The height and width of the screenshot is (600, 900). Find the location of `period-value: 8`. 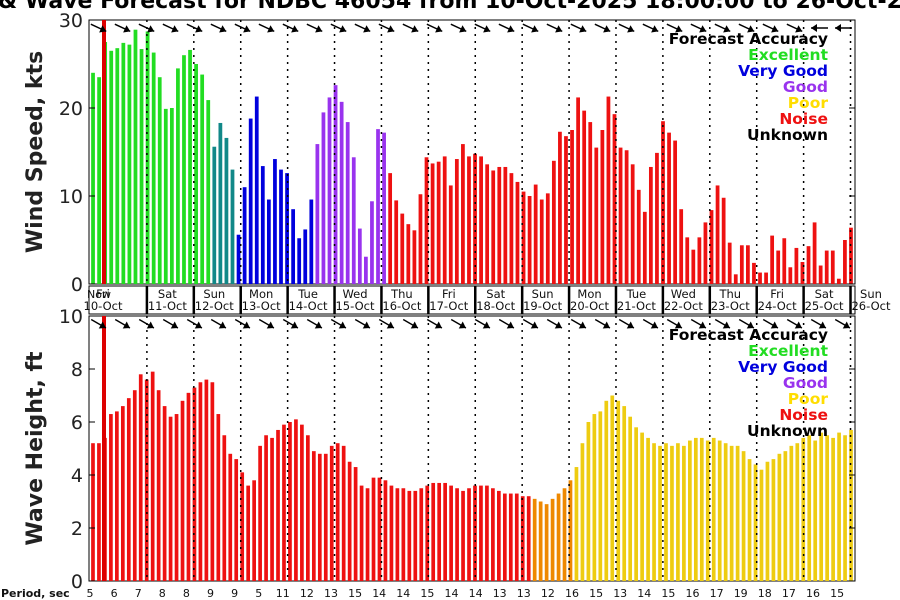

period-value: 8 is located at coordinates (162, 593).